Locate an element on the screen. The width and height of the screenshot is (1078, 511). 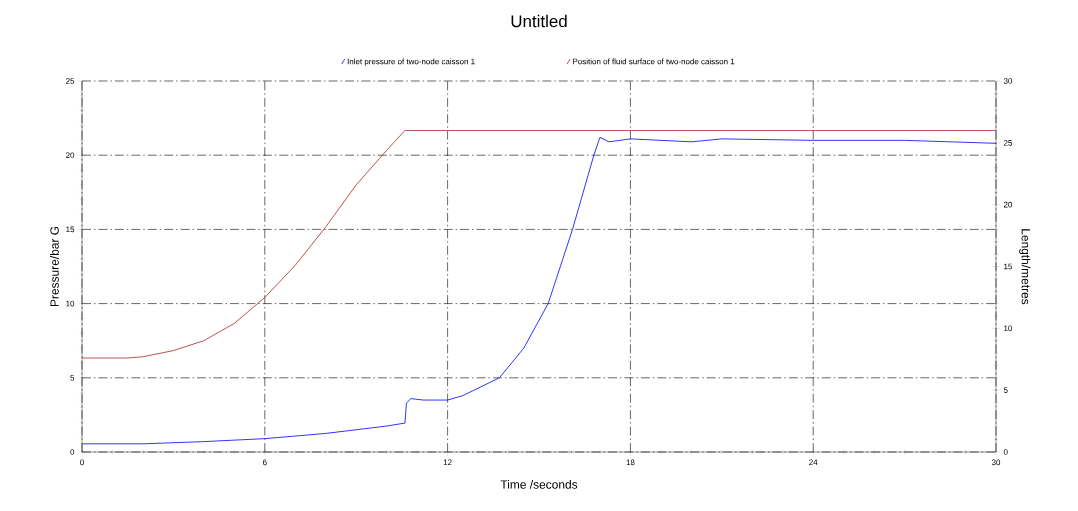
y2-axis-title: Length/metres is located at coordinates (1025, 267).